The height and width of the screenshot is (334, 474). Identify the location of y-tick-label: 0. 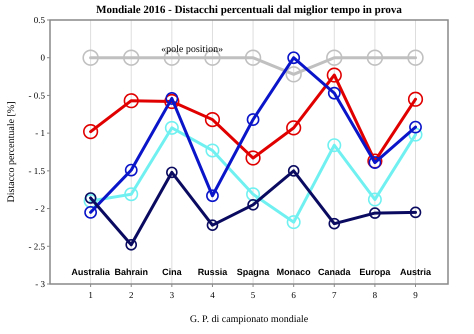
(43, 57).